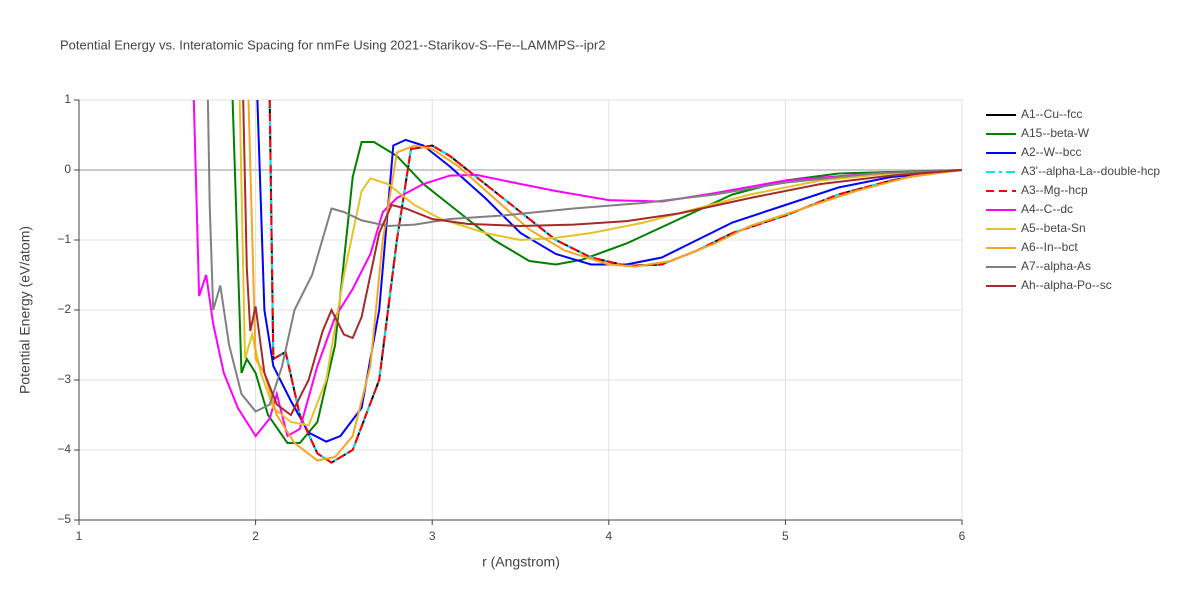  Describe the element at coordinates (67, 99) in the screenshot. I see `y-tick-label: 1` at that location.